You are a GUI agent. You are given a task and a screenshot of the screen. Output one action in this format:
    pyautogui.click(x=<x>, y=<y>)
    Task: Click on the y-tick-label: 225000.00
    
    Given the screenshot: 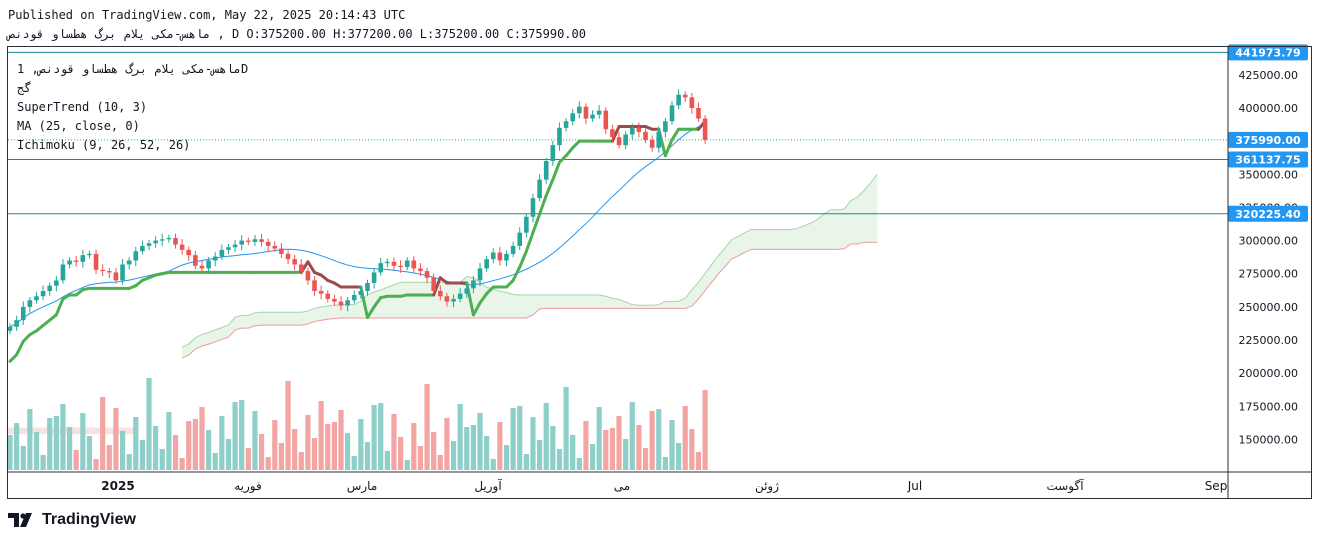 What is the action you would take?
    pyautogui.click(x=1269, y=340)
    